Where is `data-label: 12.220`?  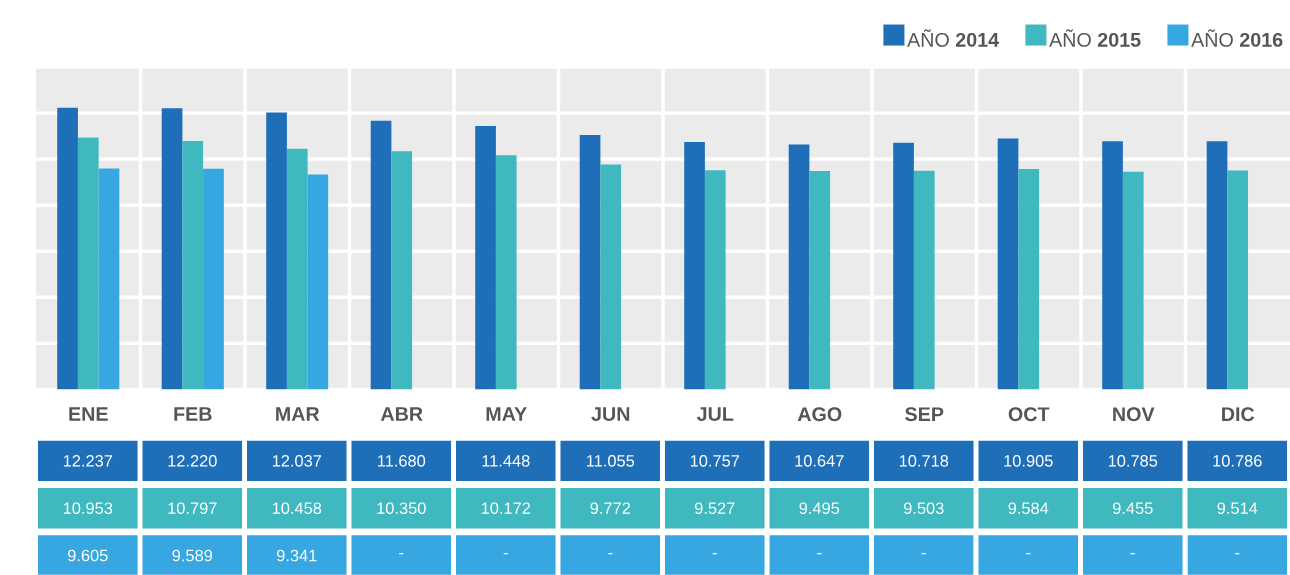
data-label: 12.220 is located at coordinates (192, 461).